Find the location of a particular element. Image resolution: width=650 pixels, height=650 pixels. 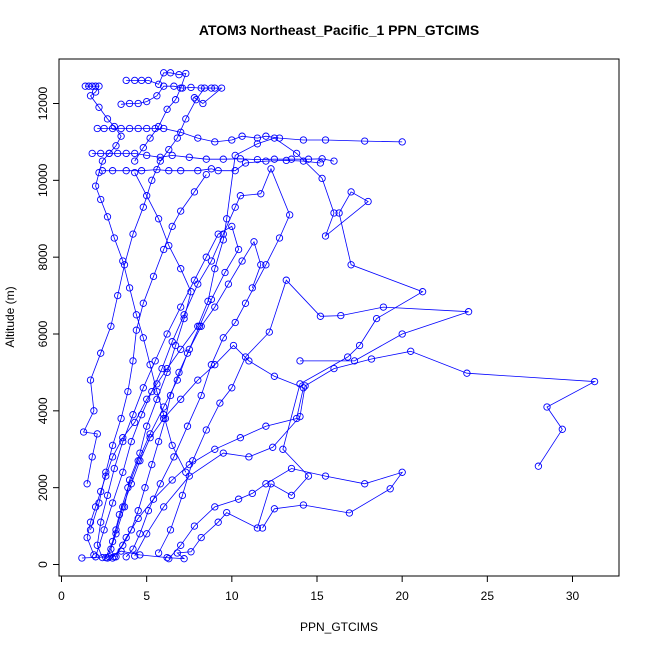

x-tick-label: 0 is located at coordinates (61, 596).